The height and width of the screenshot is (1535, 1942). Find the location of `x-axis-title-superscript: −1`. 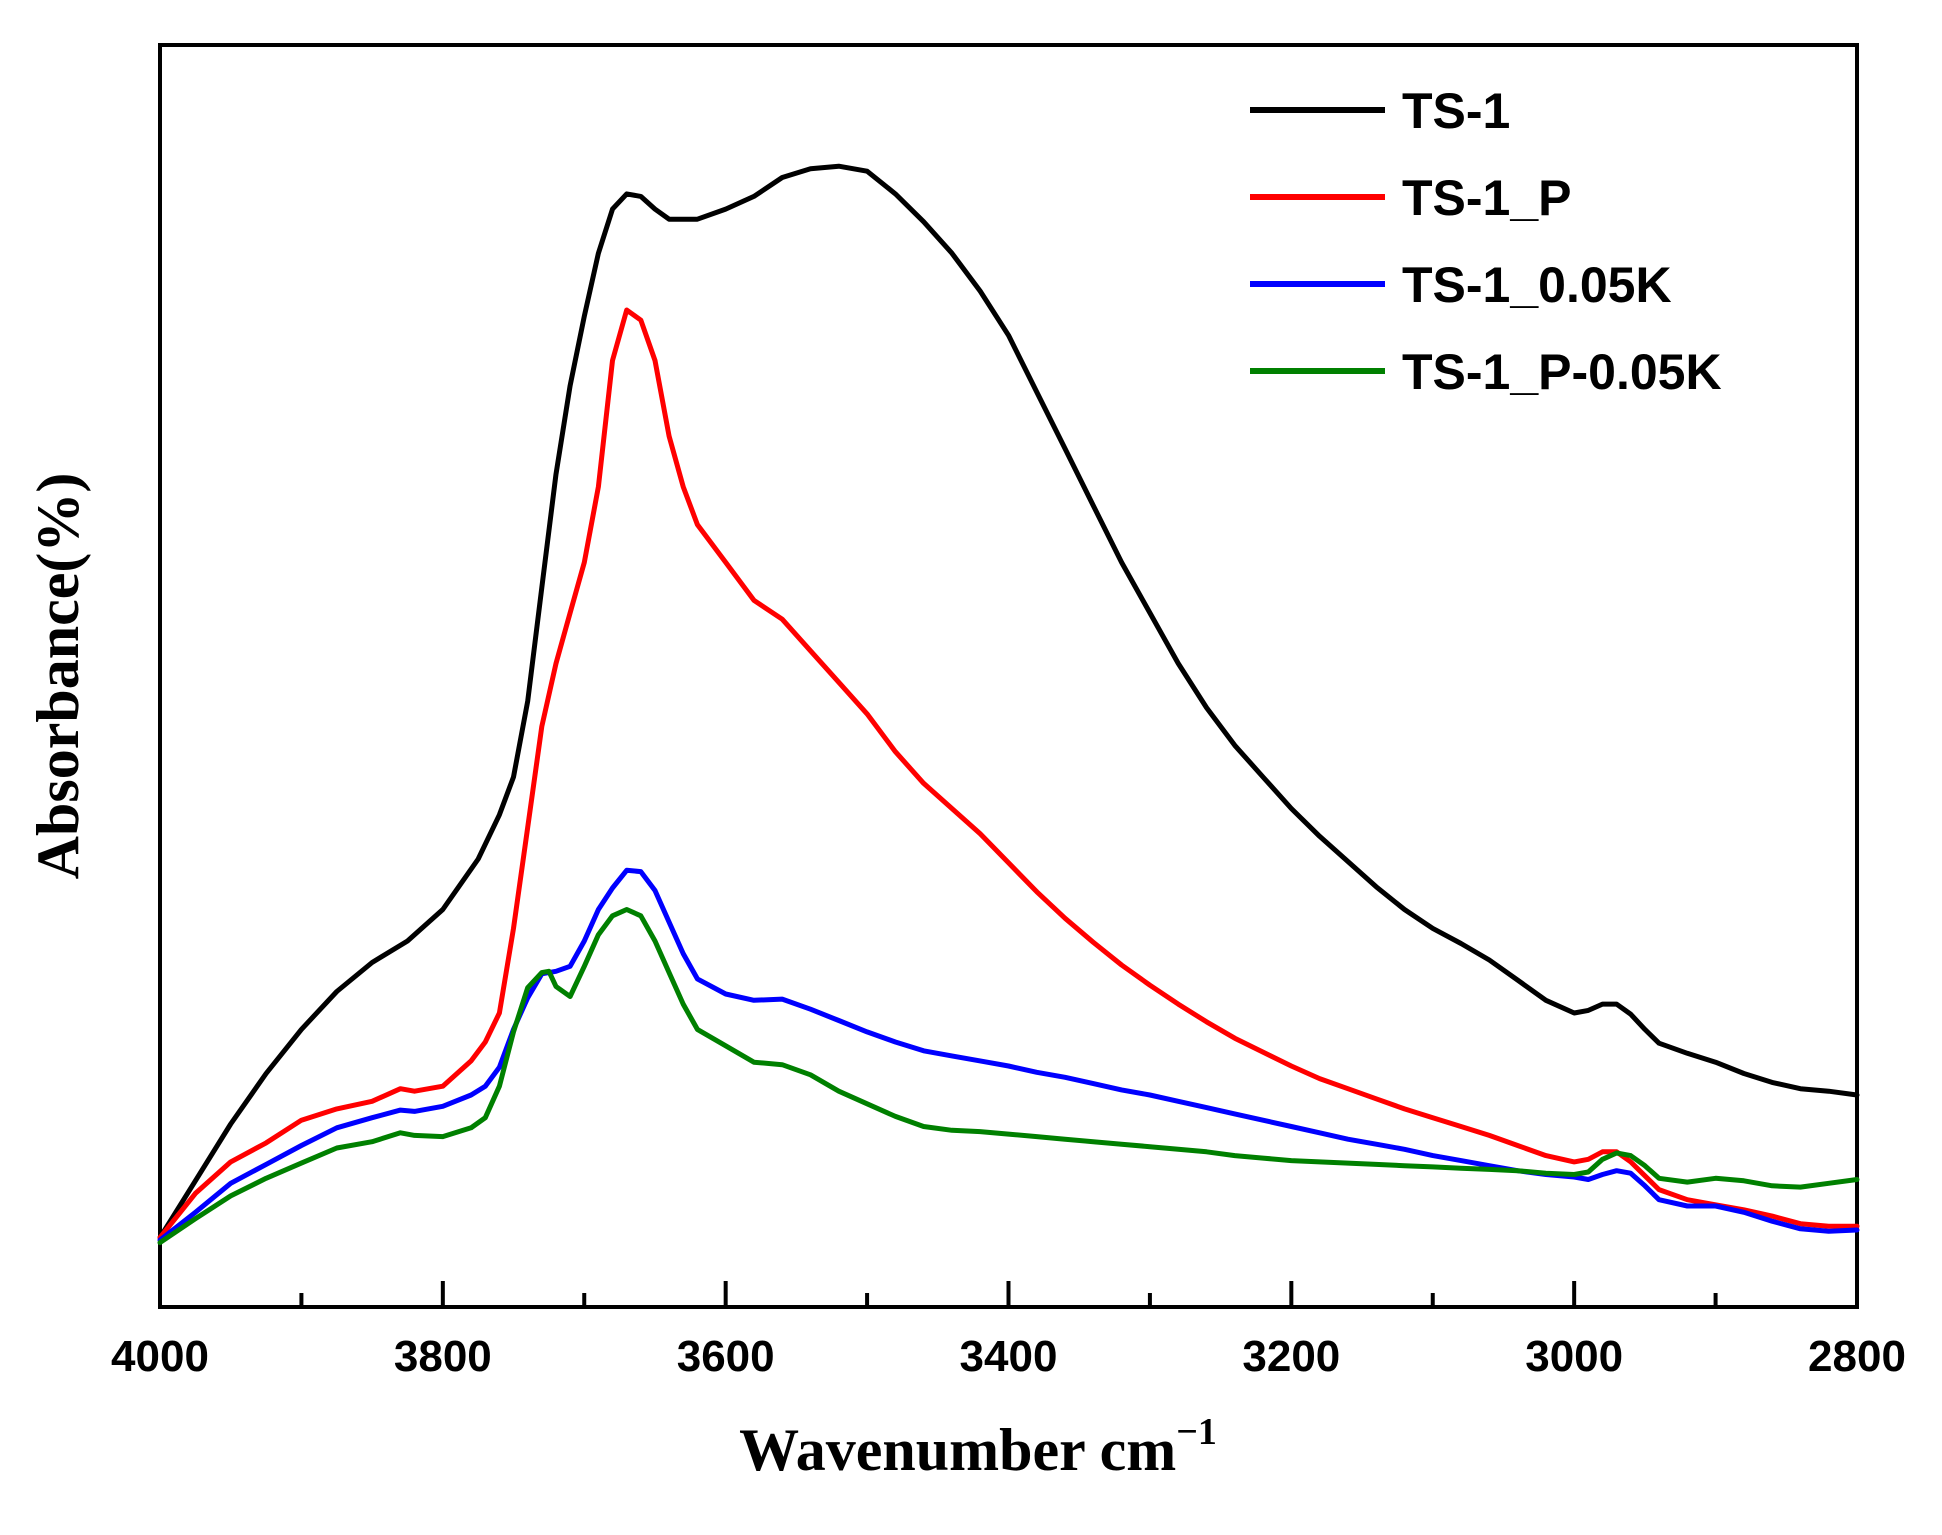

x-axis-title-superscript: −1 is located at coordinates (1196, 1432).